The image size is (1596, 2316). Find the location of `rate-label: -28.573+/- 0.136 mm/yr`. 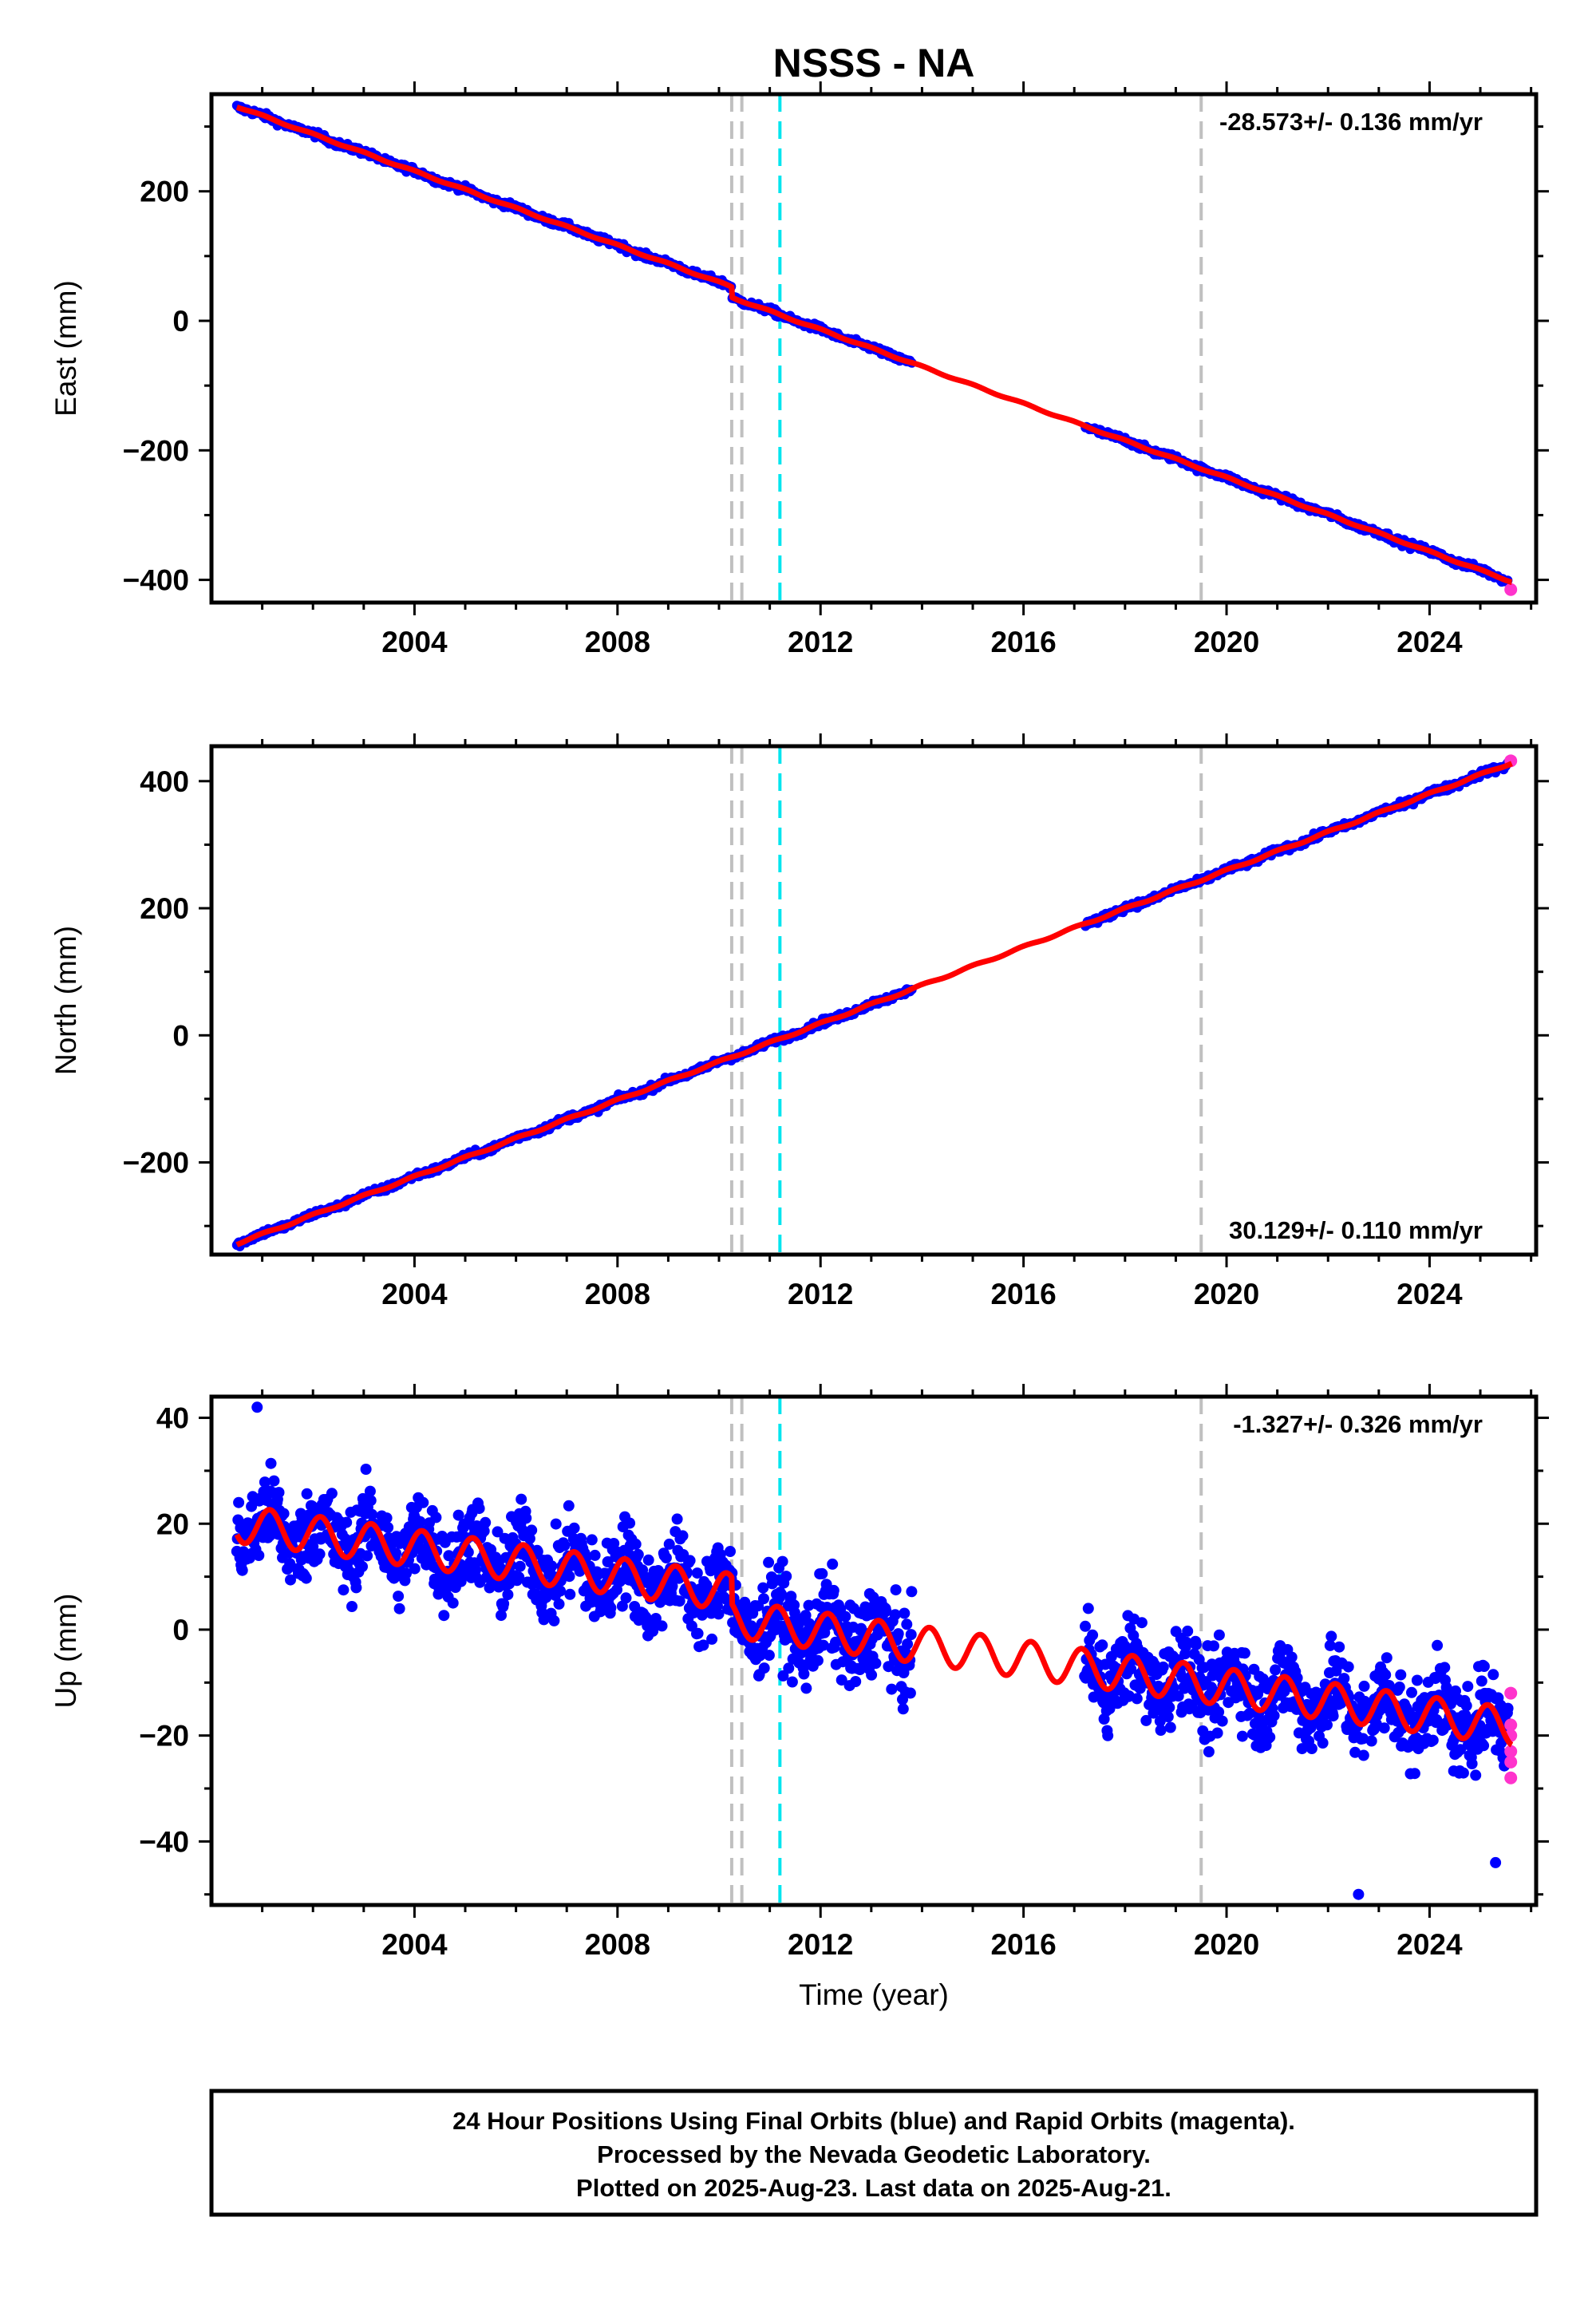

rate-label: -28.573+/- 0.136 mm/yr is located at coordinates (1351, 122).